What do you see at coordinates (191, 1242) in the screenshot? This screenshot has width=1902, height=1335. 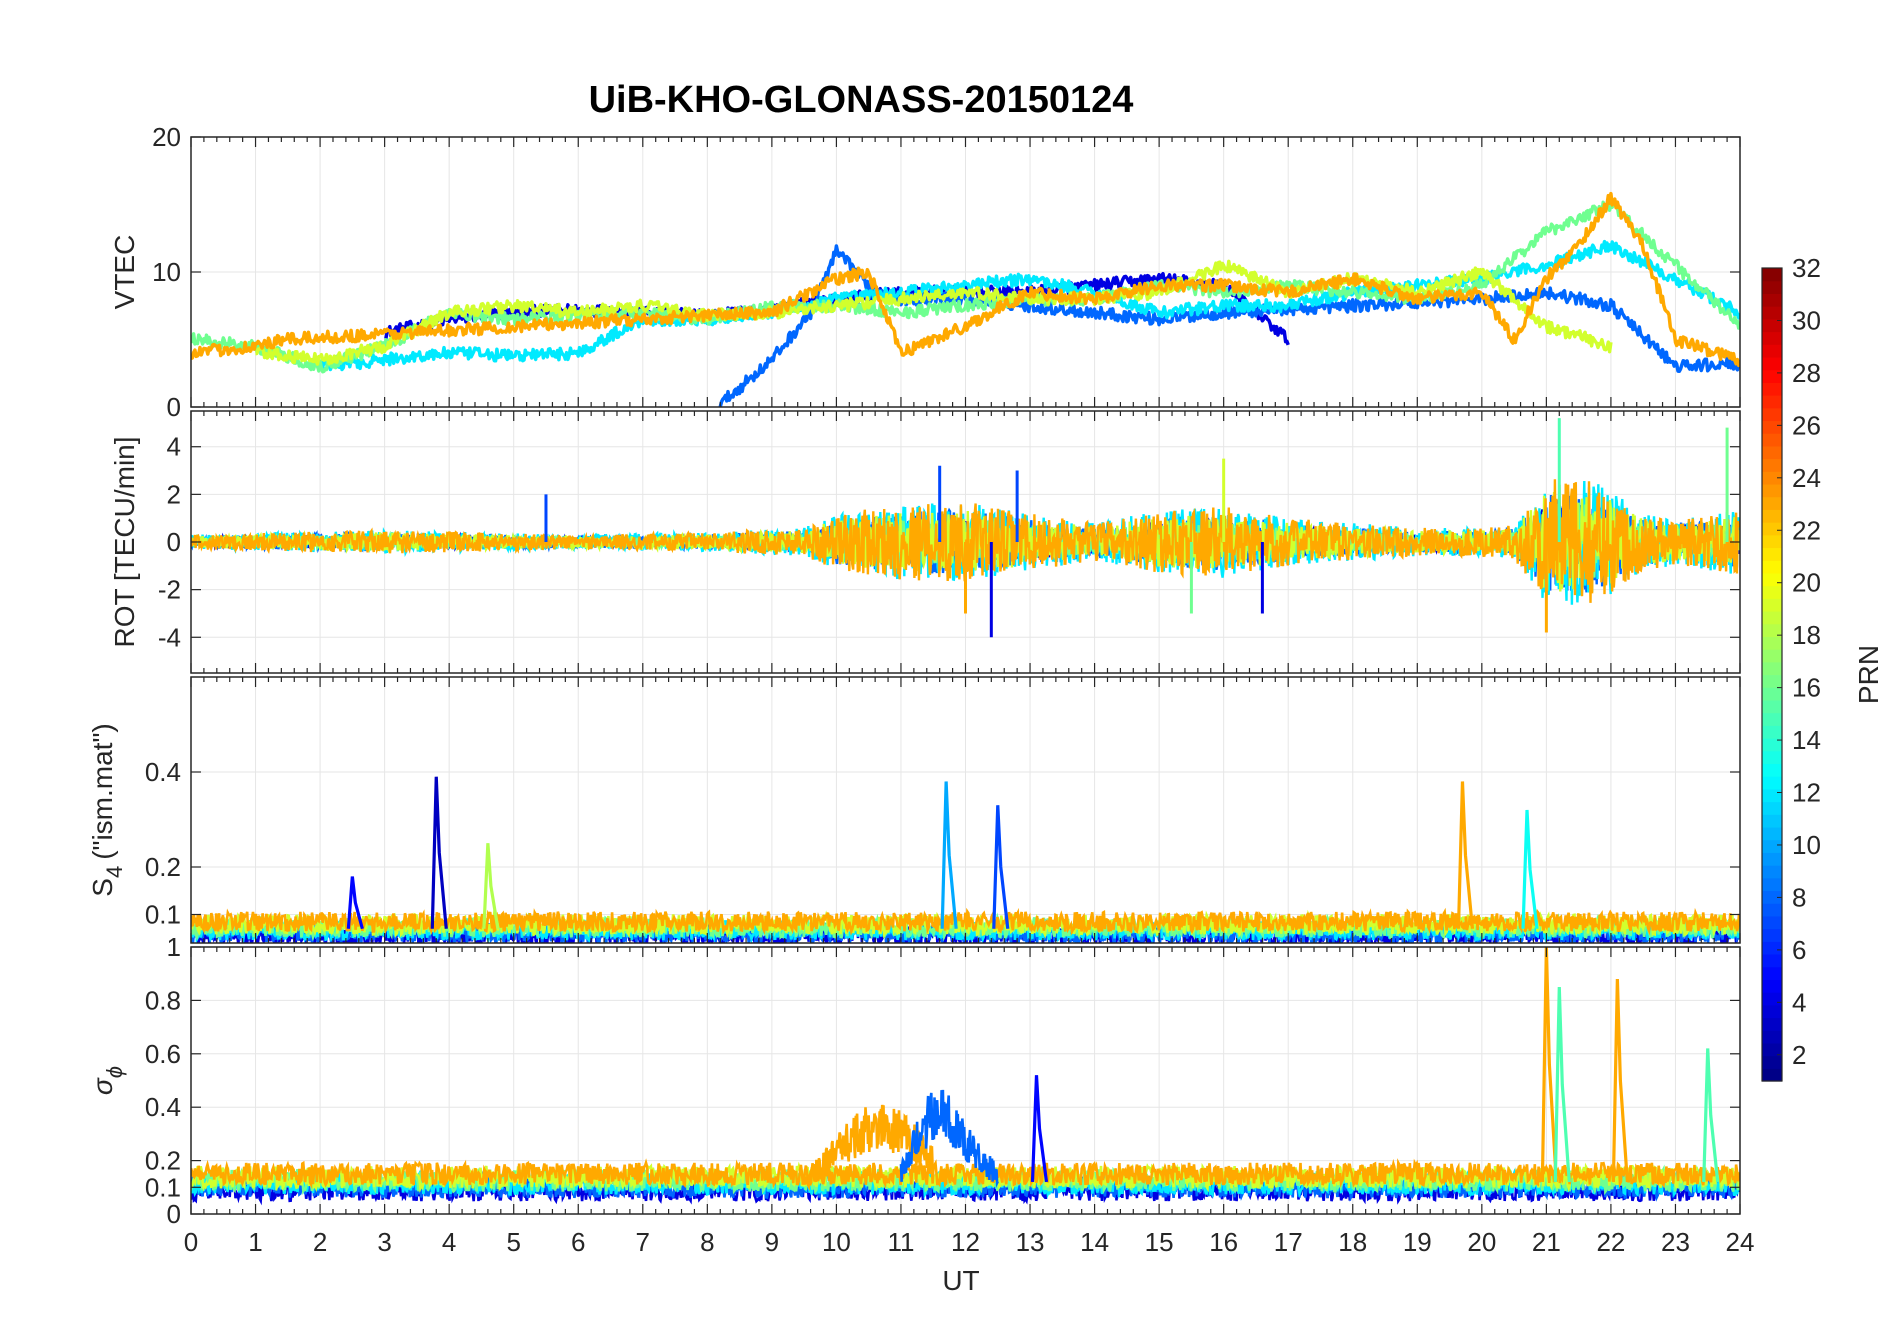 I see `x-tick-label: 0` at bounding box center [191, 1242].